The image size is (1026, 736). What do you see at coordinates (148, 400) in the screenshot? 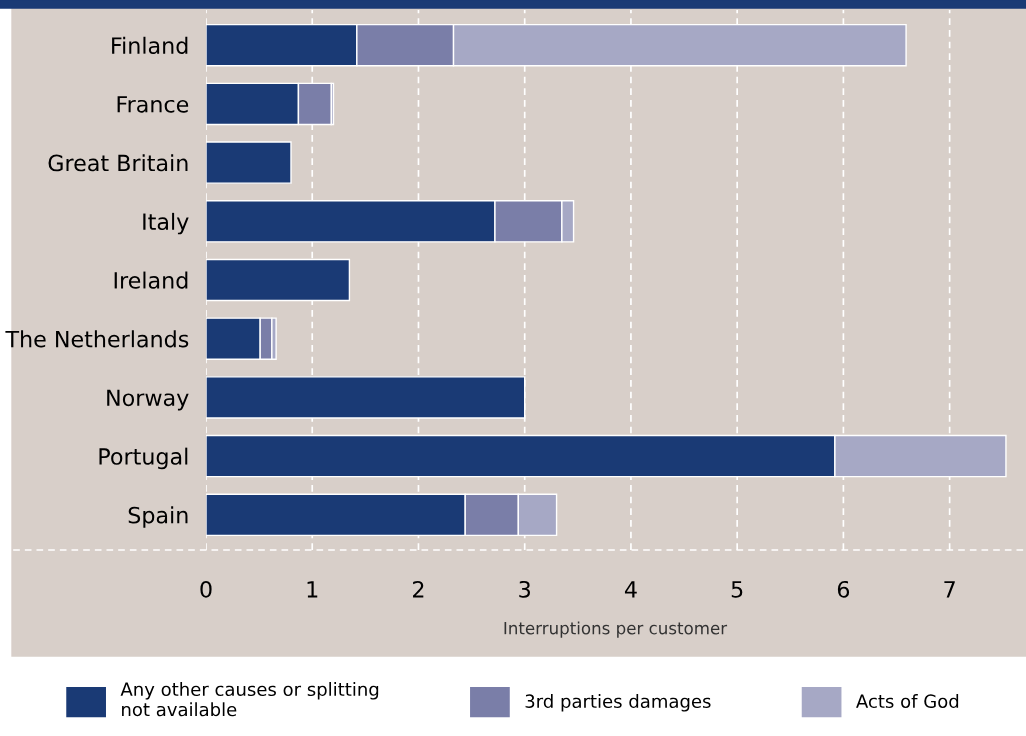
I see `y-tick-label: Norway` at bounding box center [148, 400].